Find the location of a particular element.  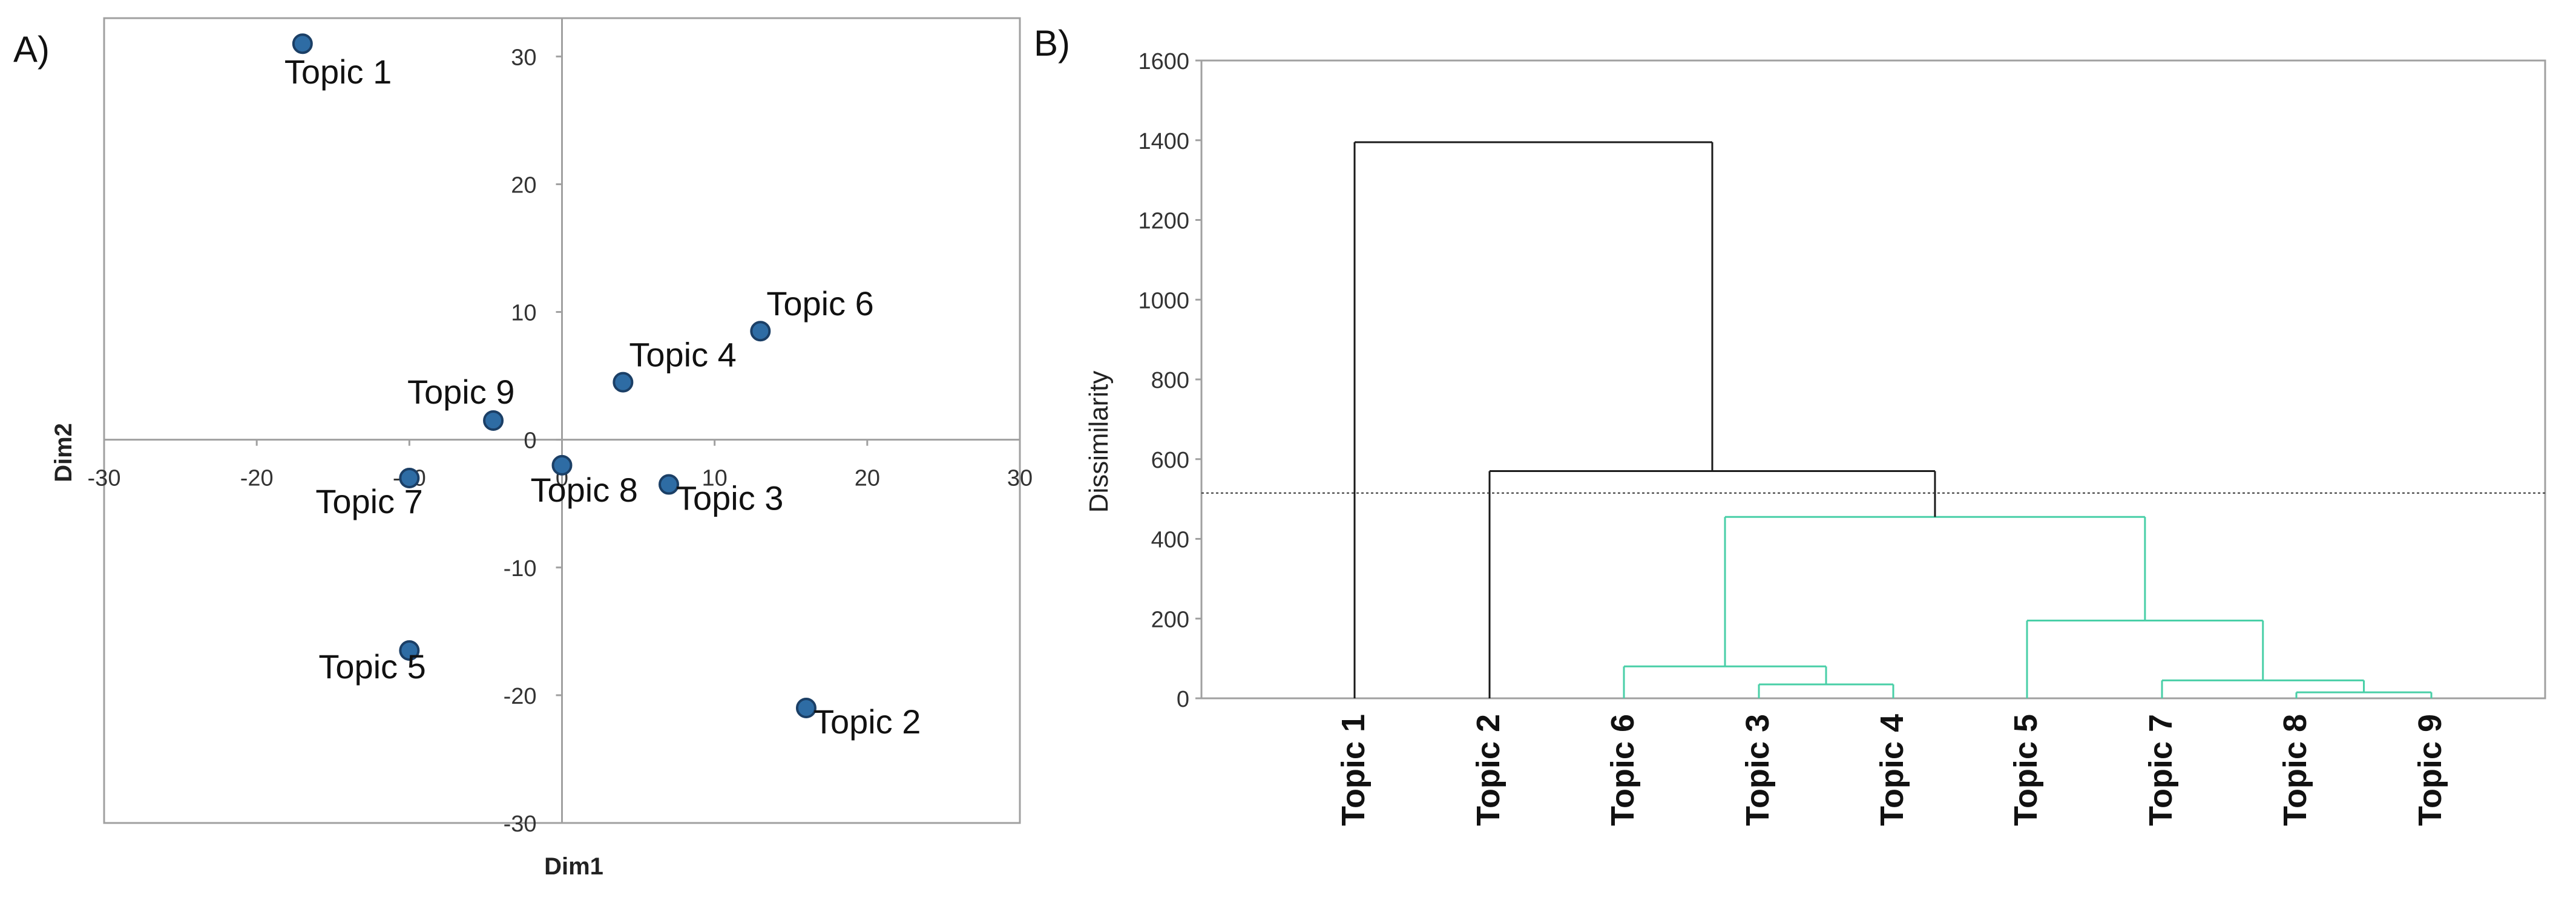

dendrogram-y-tick-label: 800 is located at coordinates (1170, 380).